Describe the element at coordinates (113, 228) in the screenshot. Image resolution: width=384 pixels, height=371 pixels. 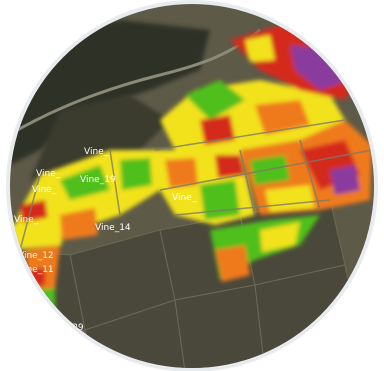
I see `block-label: Vine_14` at that location.